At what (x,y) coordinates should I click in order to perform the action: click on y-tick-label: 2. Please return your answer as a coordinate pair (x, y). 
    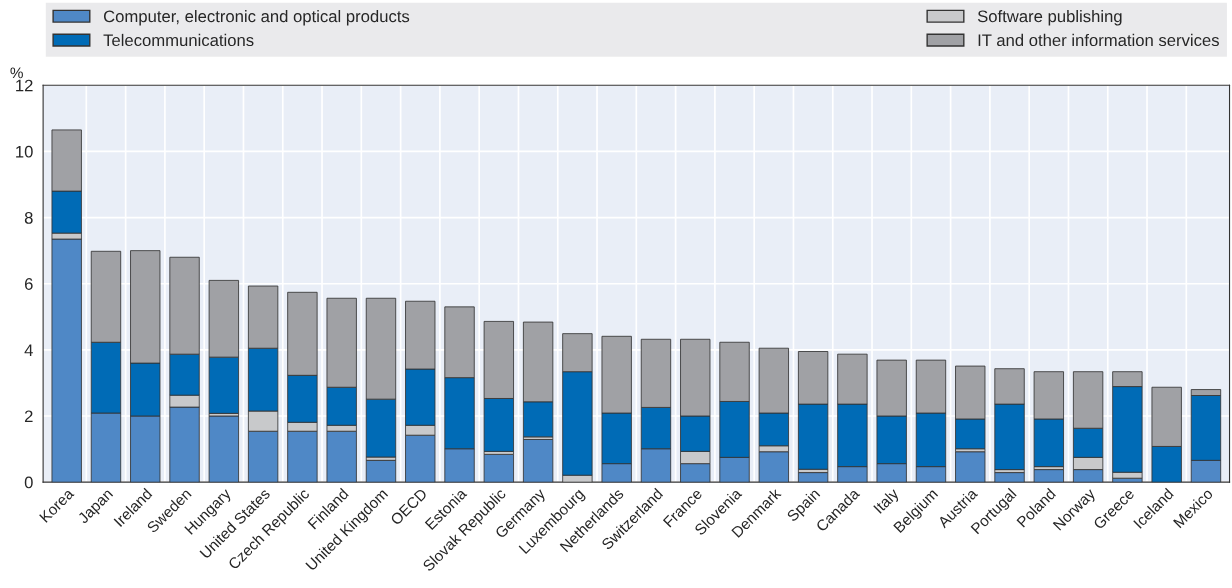
    Looking at the image, I should click on (28, 416).